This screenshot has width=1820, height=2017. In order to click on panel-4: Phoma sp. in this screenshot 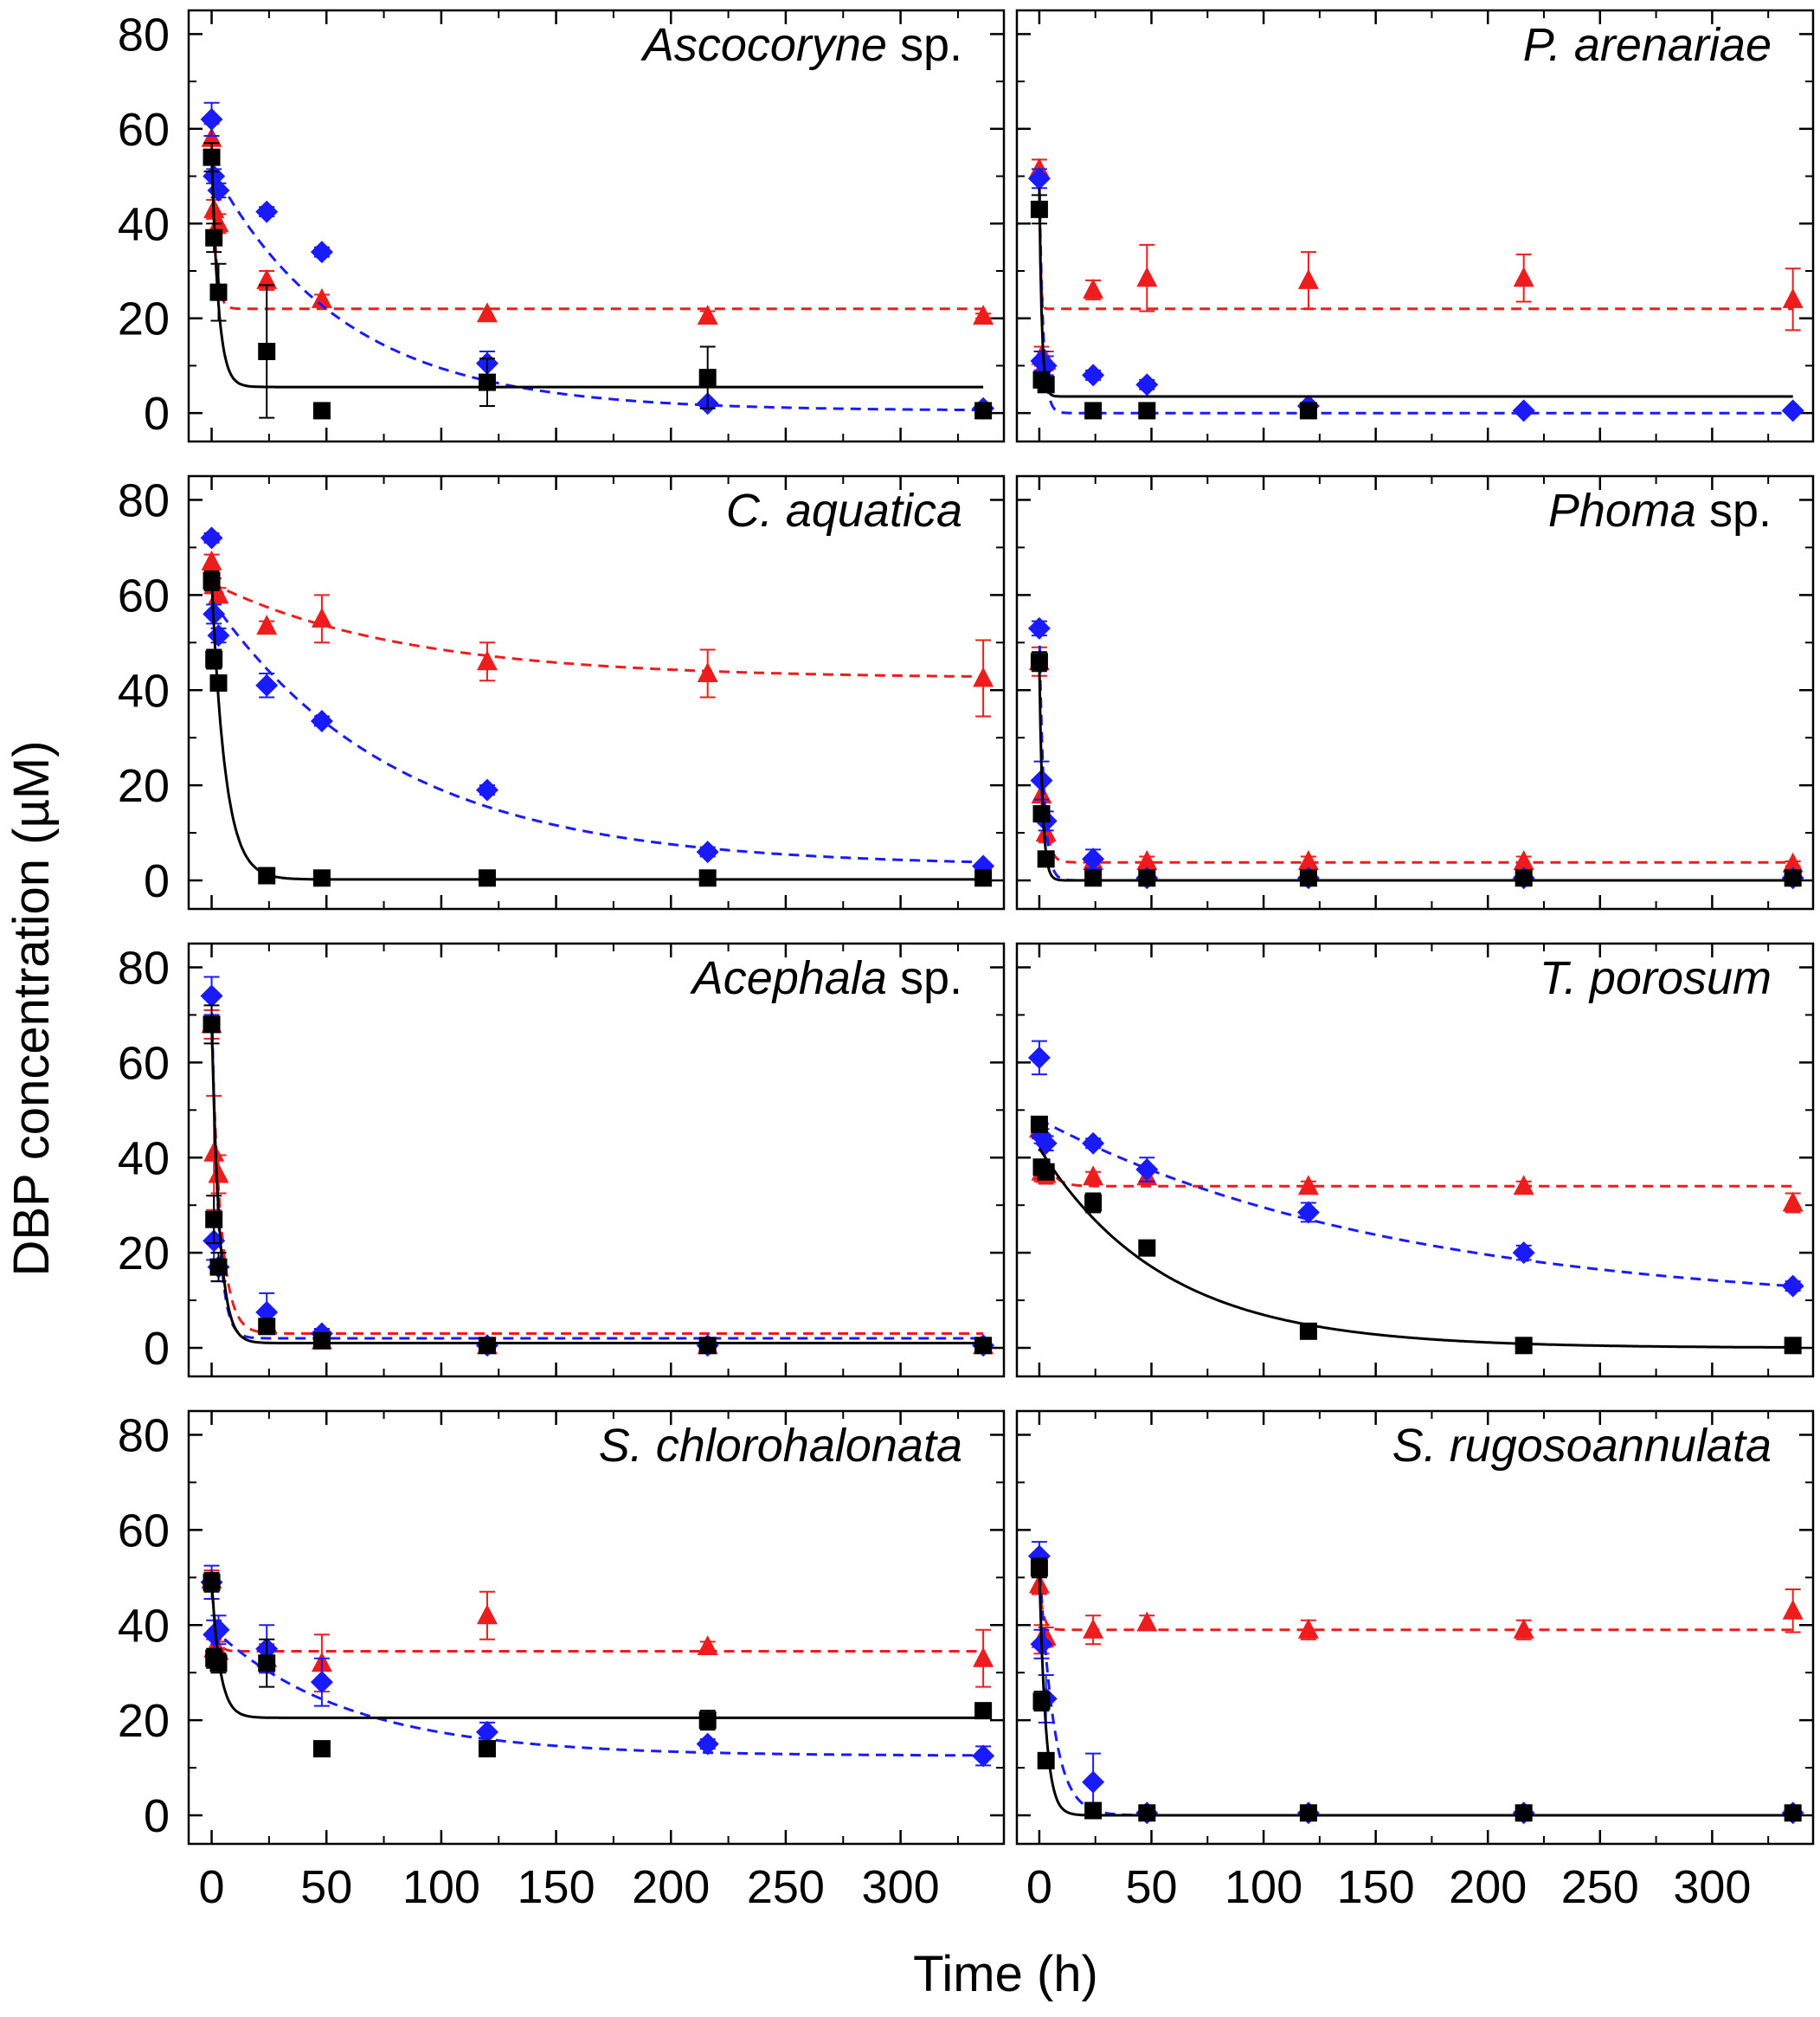, I will do `click(1415, 692)`.